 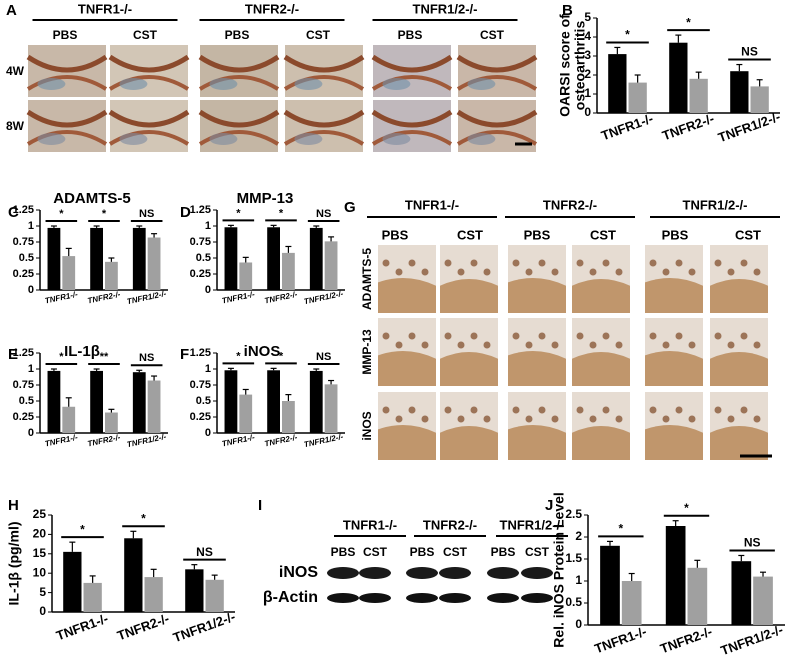 What do you see at coordinates (559, 570) in the screenshot?
I see `y-axis-label: Rel. iNOS Protein Level` at bounding box center [559, 570].